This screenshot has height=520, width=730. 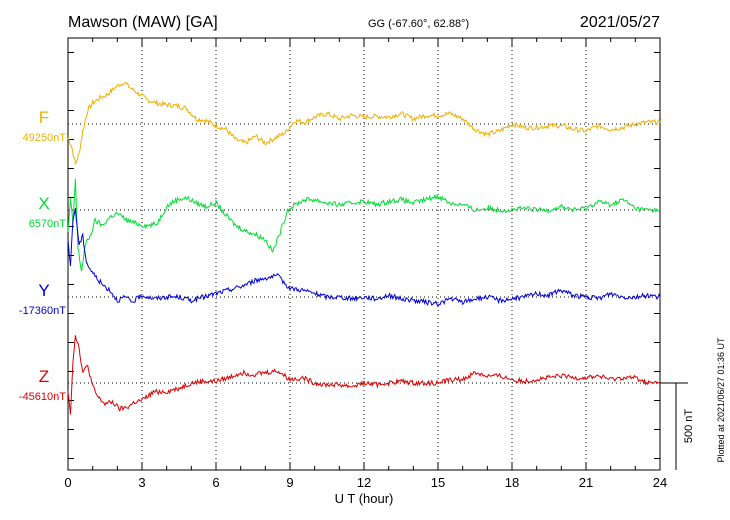 I want to click on scale-bar-label: 500 nT, so click(x=689, y=426).